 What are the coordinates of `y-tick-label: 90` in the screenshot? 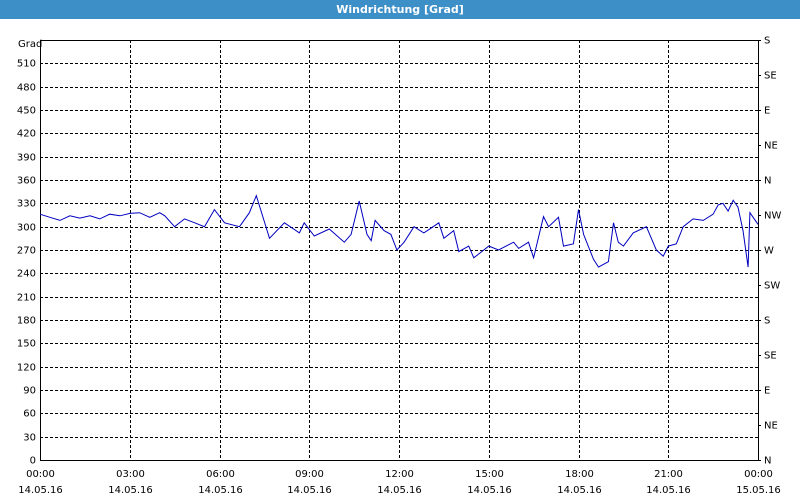 It's located at (29, 391).